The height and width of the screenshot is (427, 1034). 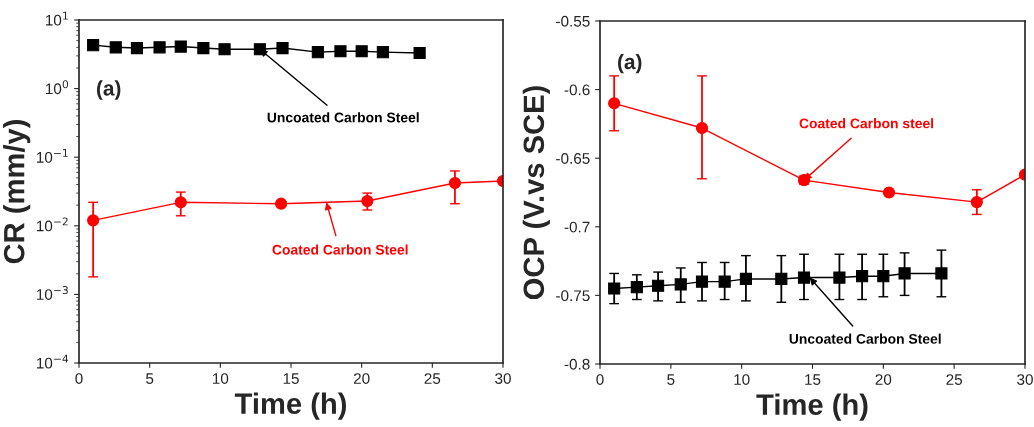 I want to click on y-tick-label: -0.65, so click(x=573, y=158).